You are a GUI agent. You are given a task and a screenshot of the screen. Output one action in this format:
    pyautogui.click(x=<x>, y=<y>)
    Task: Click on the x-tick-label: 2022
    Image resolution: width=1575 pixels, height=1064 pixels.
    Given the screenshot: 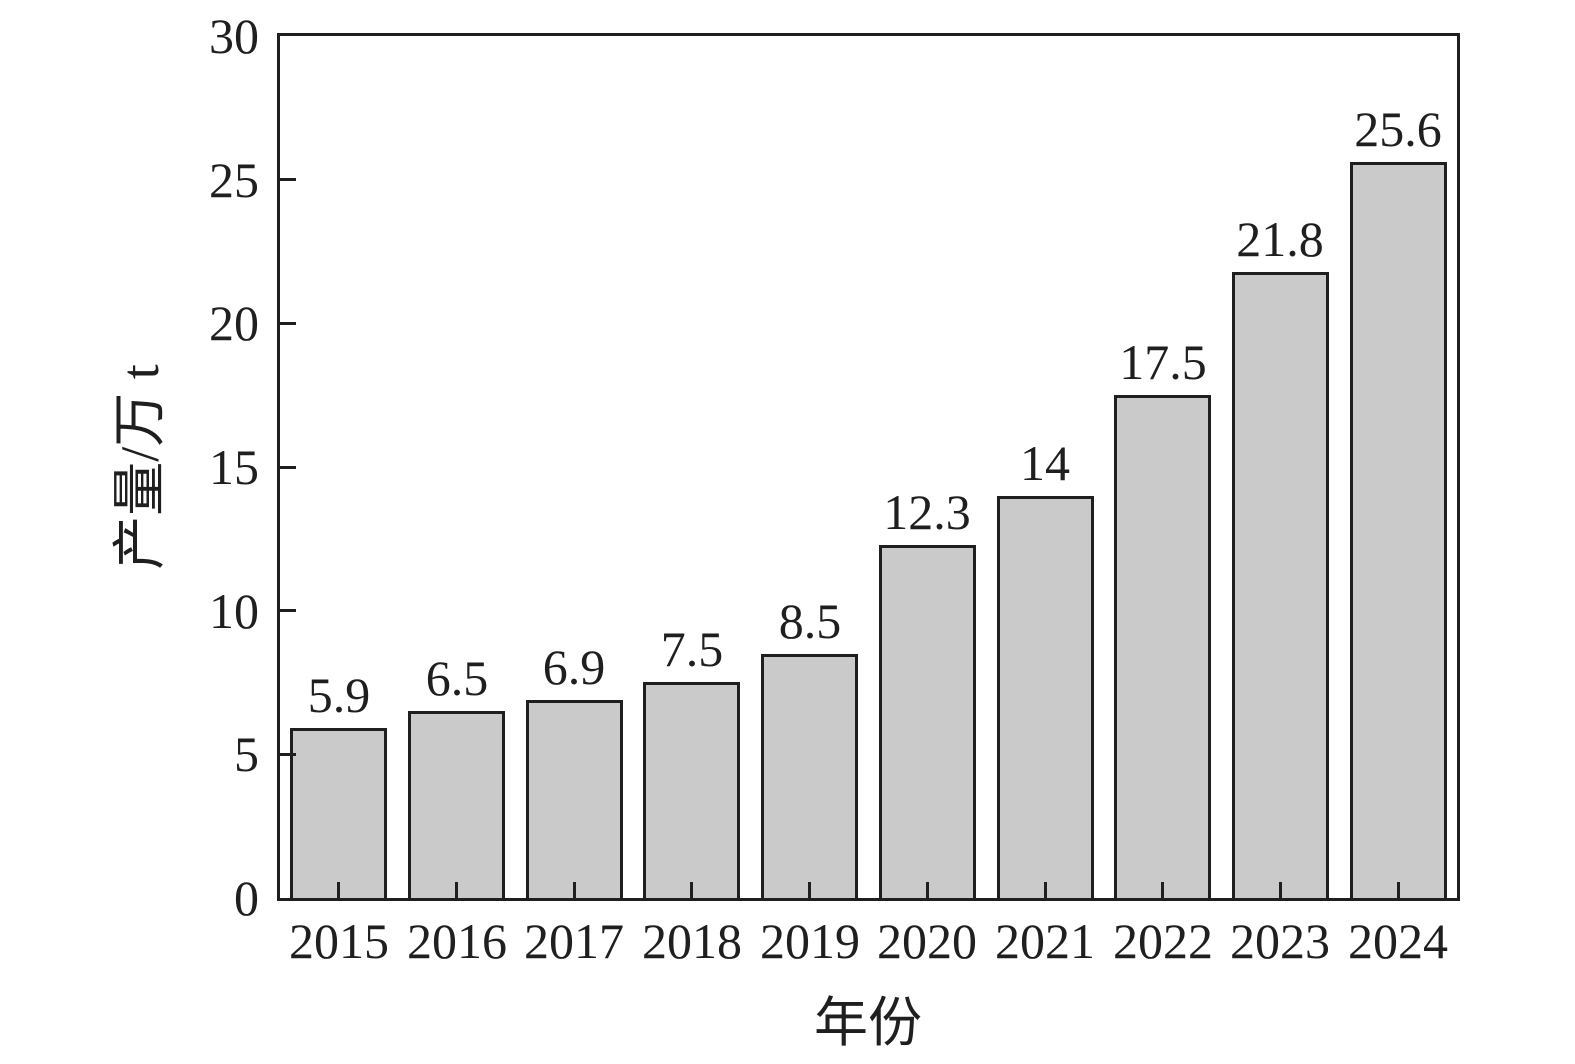 What is the action you would take?
    pyautogui.click(x=1163, y=941)
    